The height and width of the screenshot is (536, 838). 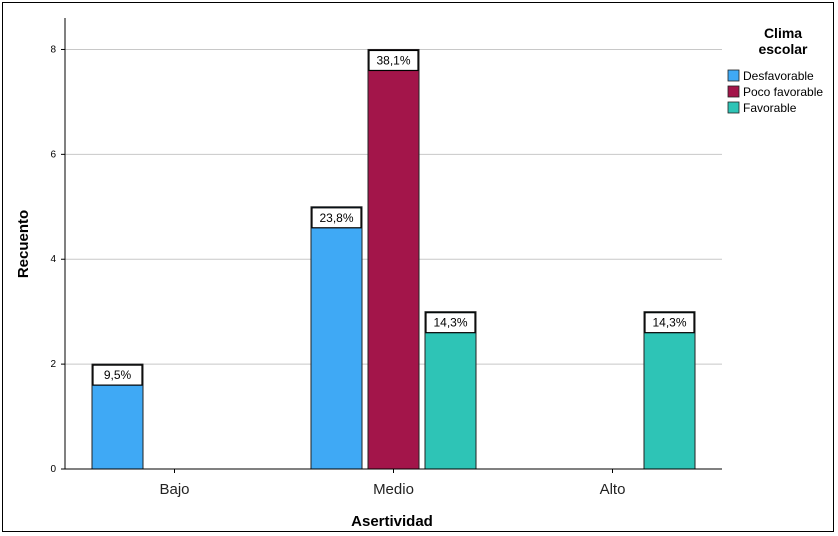 What do you see at coordinates (393, 489) in the screenshot?
I see `x-category-label: Medio` at bounding box center [393, 489].